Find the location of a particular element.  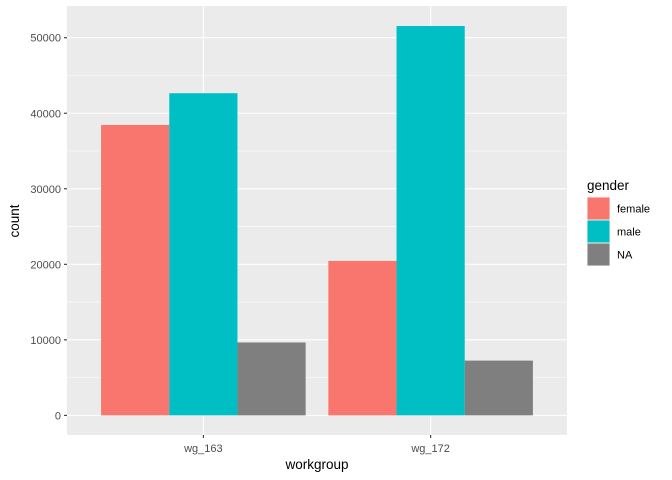

legend-label-male: male is located at coordinates (629, 233).